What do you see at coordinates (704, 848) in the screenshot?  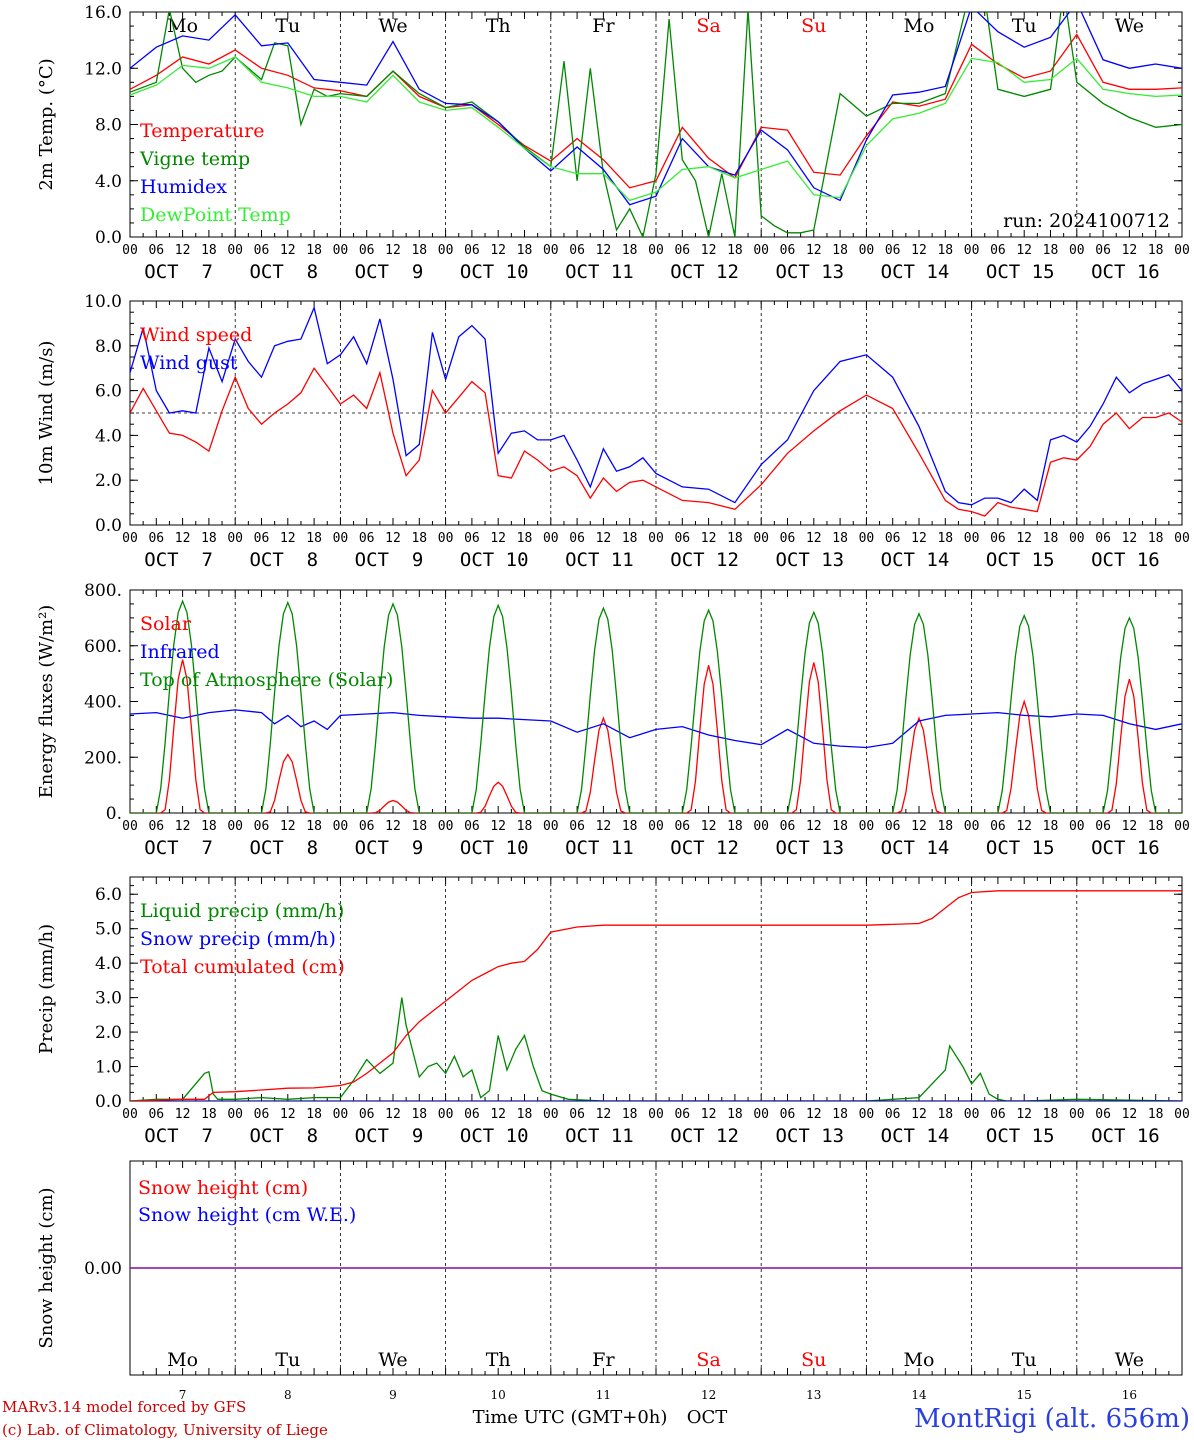 I see `date-label: OCT 12` at bounding box center [704, 848].